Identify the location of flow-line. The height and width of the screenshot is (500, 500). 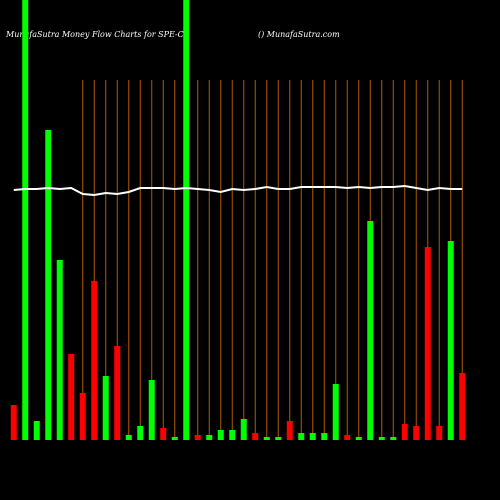
(238, 190).